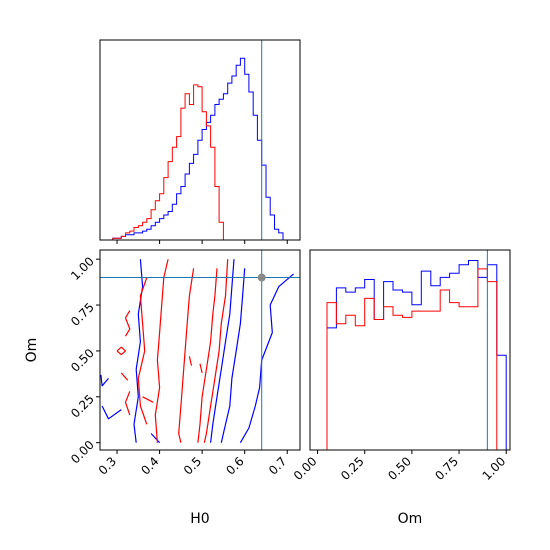 The image size is (550, 550). Describe the element at coordinates (199, 519) in the screenshot. I see `x-axis-label: H0` at that location.